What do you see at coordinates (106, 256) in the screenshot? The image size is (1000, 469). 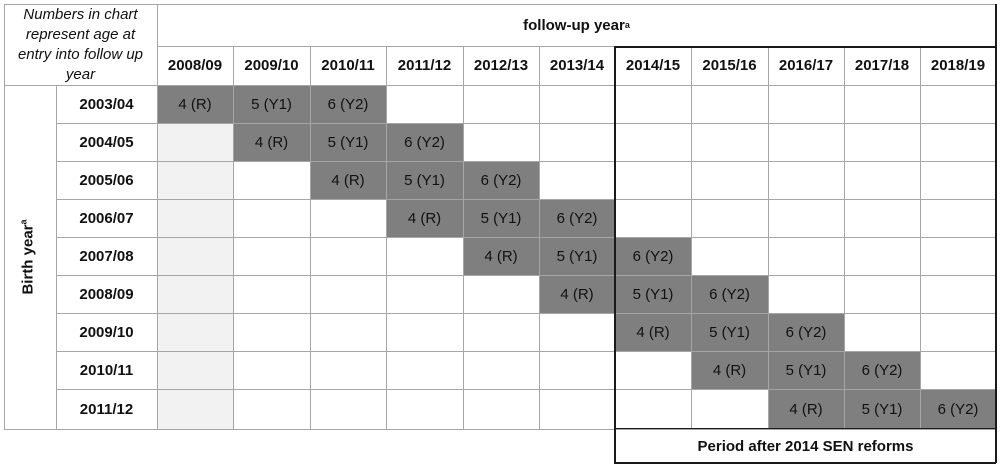 I see `row-header: 2007/08` at bounding box center [106, 256].